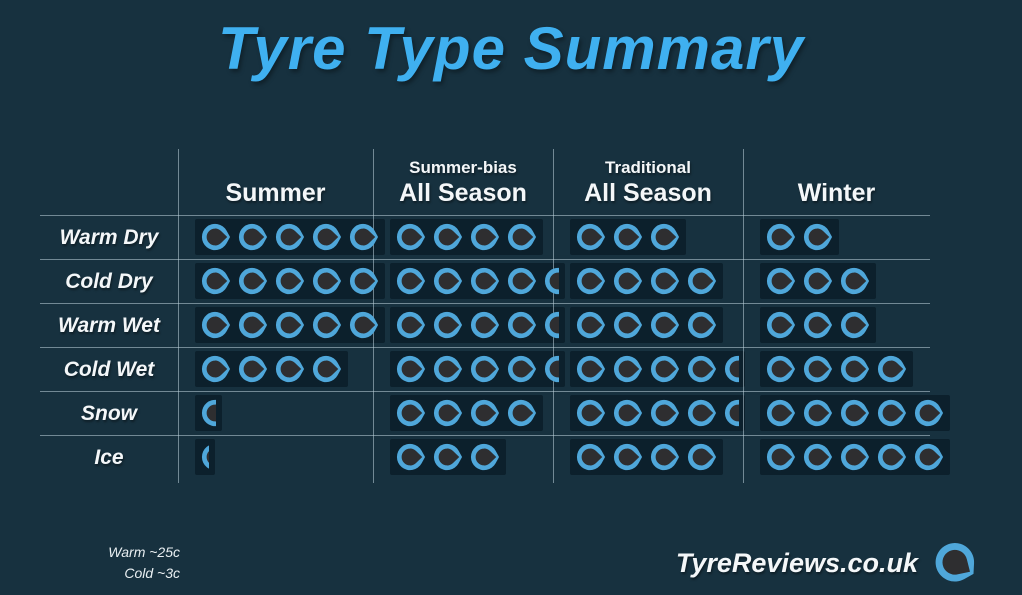 The width and height of the screenshot is (1022, 595). I want to click on brand: TyreReviews.co.uk, so click(827, 563).